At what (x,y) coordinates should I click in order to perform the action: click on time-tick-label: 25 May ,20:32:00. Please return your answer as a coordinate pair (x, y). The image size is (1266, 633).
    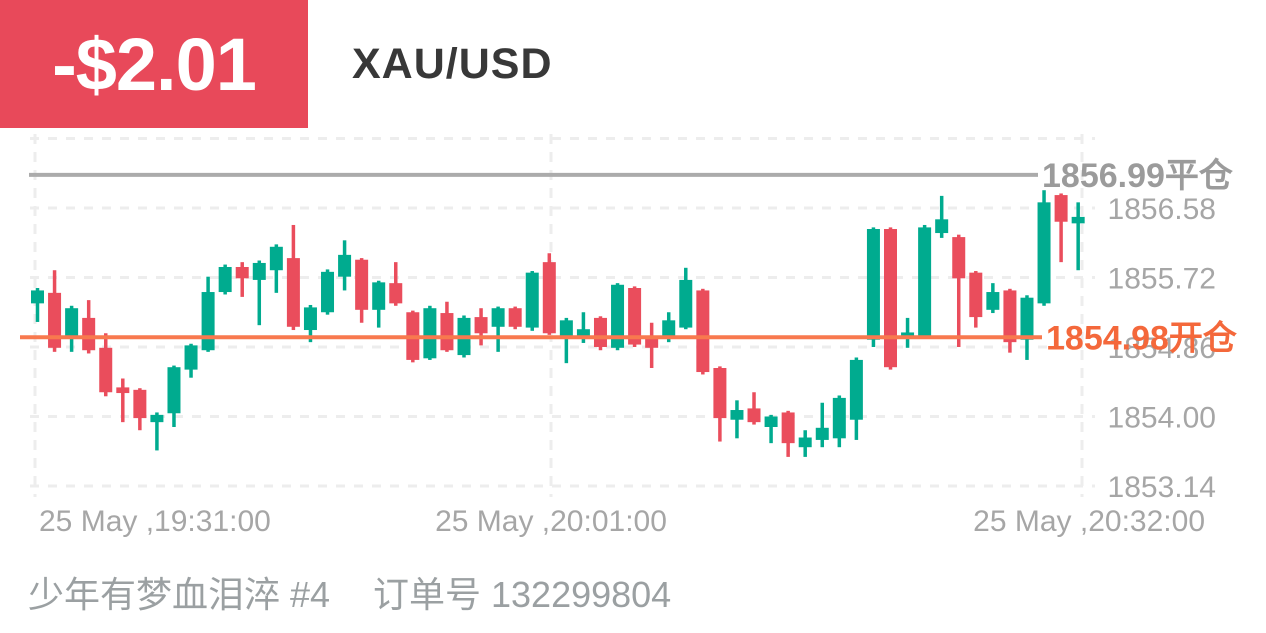
    Looking at the image, I should click on (1089, 521).